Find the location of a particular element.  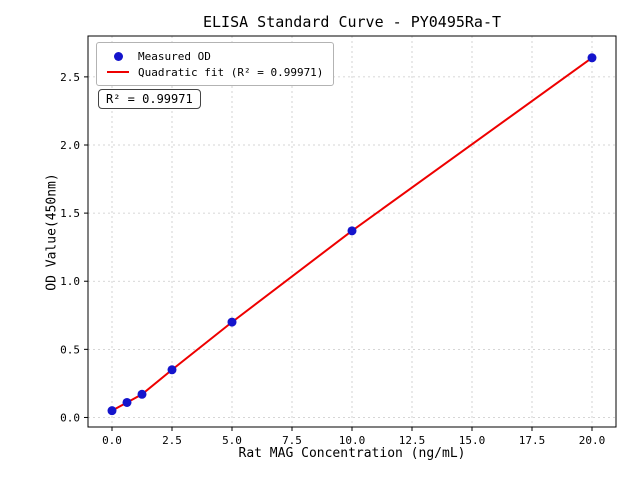

x-axis-label: Rat MAG Concentration (ng/mL) is located at coordinates (352, 453).